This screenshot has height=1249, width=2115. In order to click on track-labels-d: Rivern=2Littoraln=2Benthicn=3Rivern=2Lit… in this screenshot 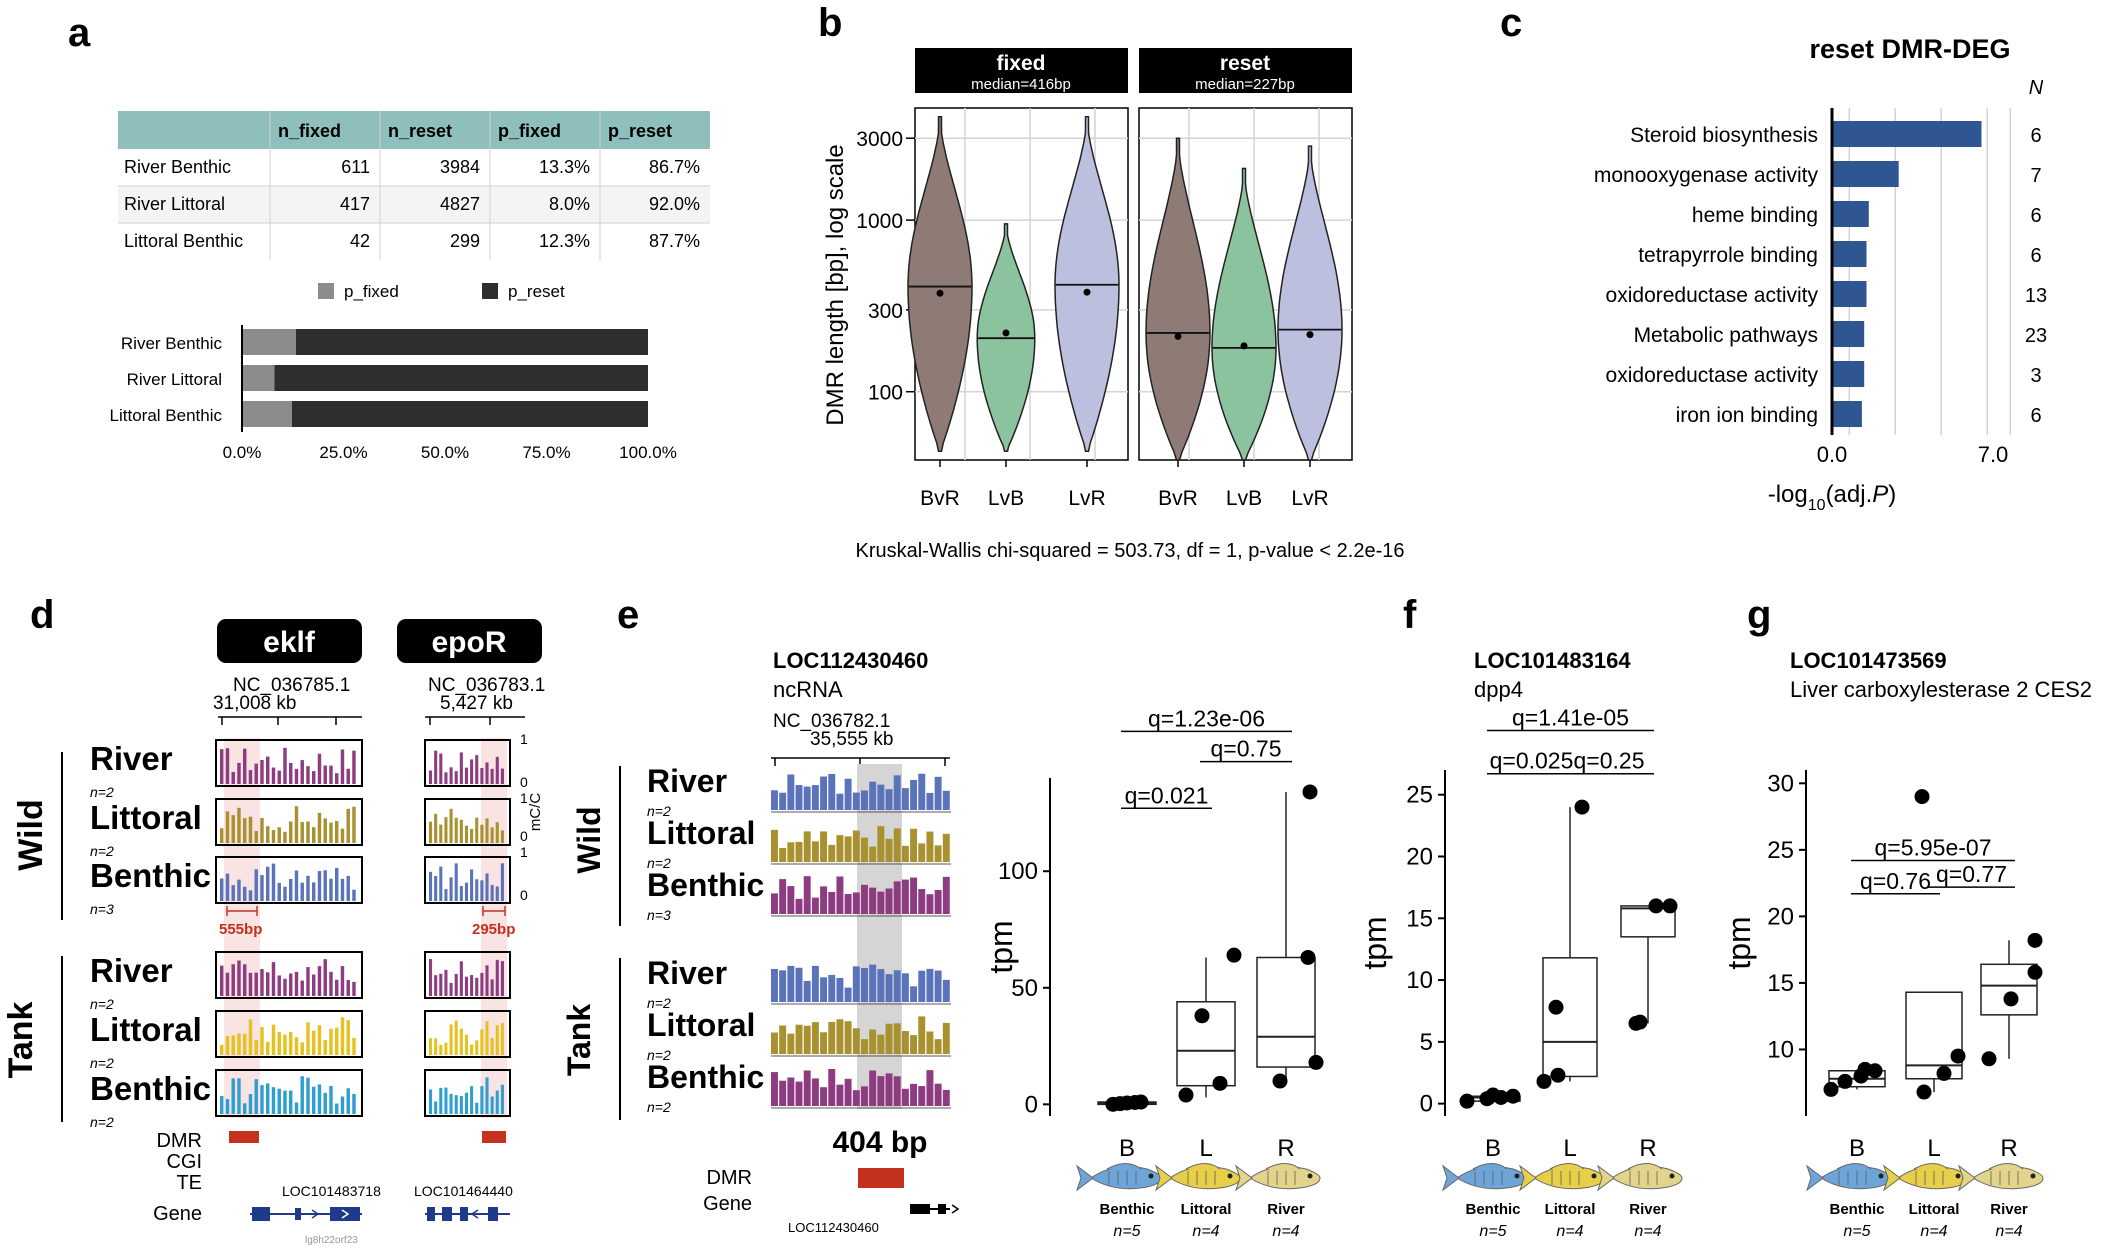, I will do `click(150, 935)`.